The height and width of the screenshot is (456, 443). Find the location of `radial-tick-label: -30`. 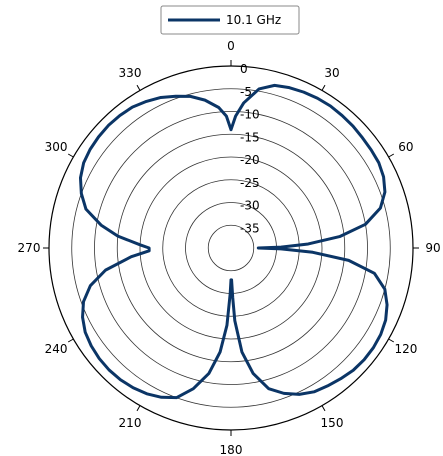

radial-tick-label: -30 is located at coordinates (250, 206).